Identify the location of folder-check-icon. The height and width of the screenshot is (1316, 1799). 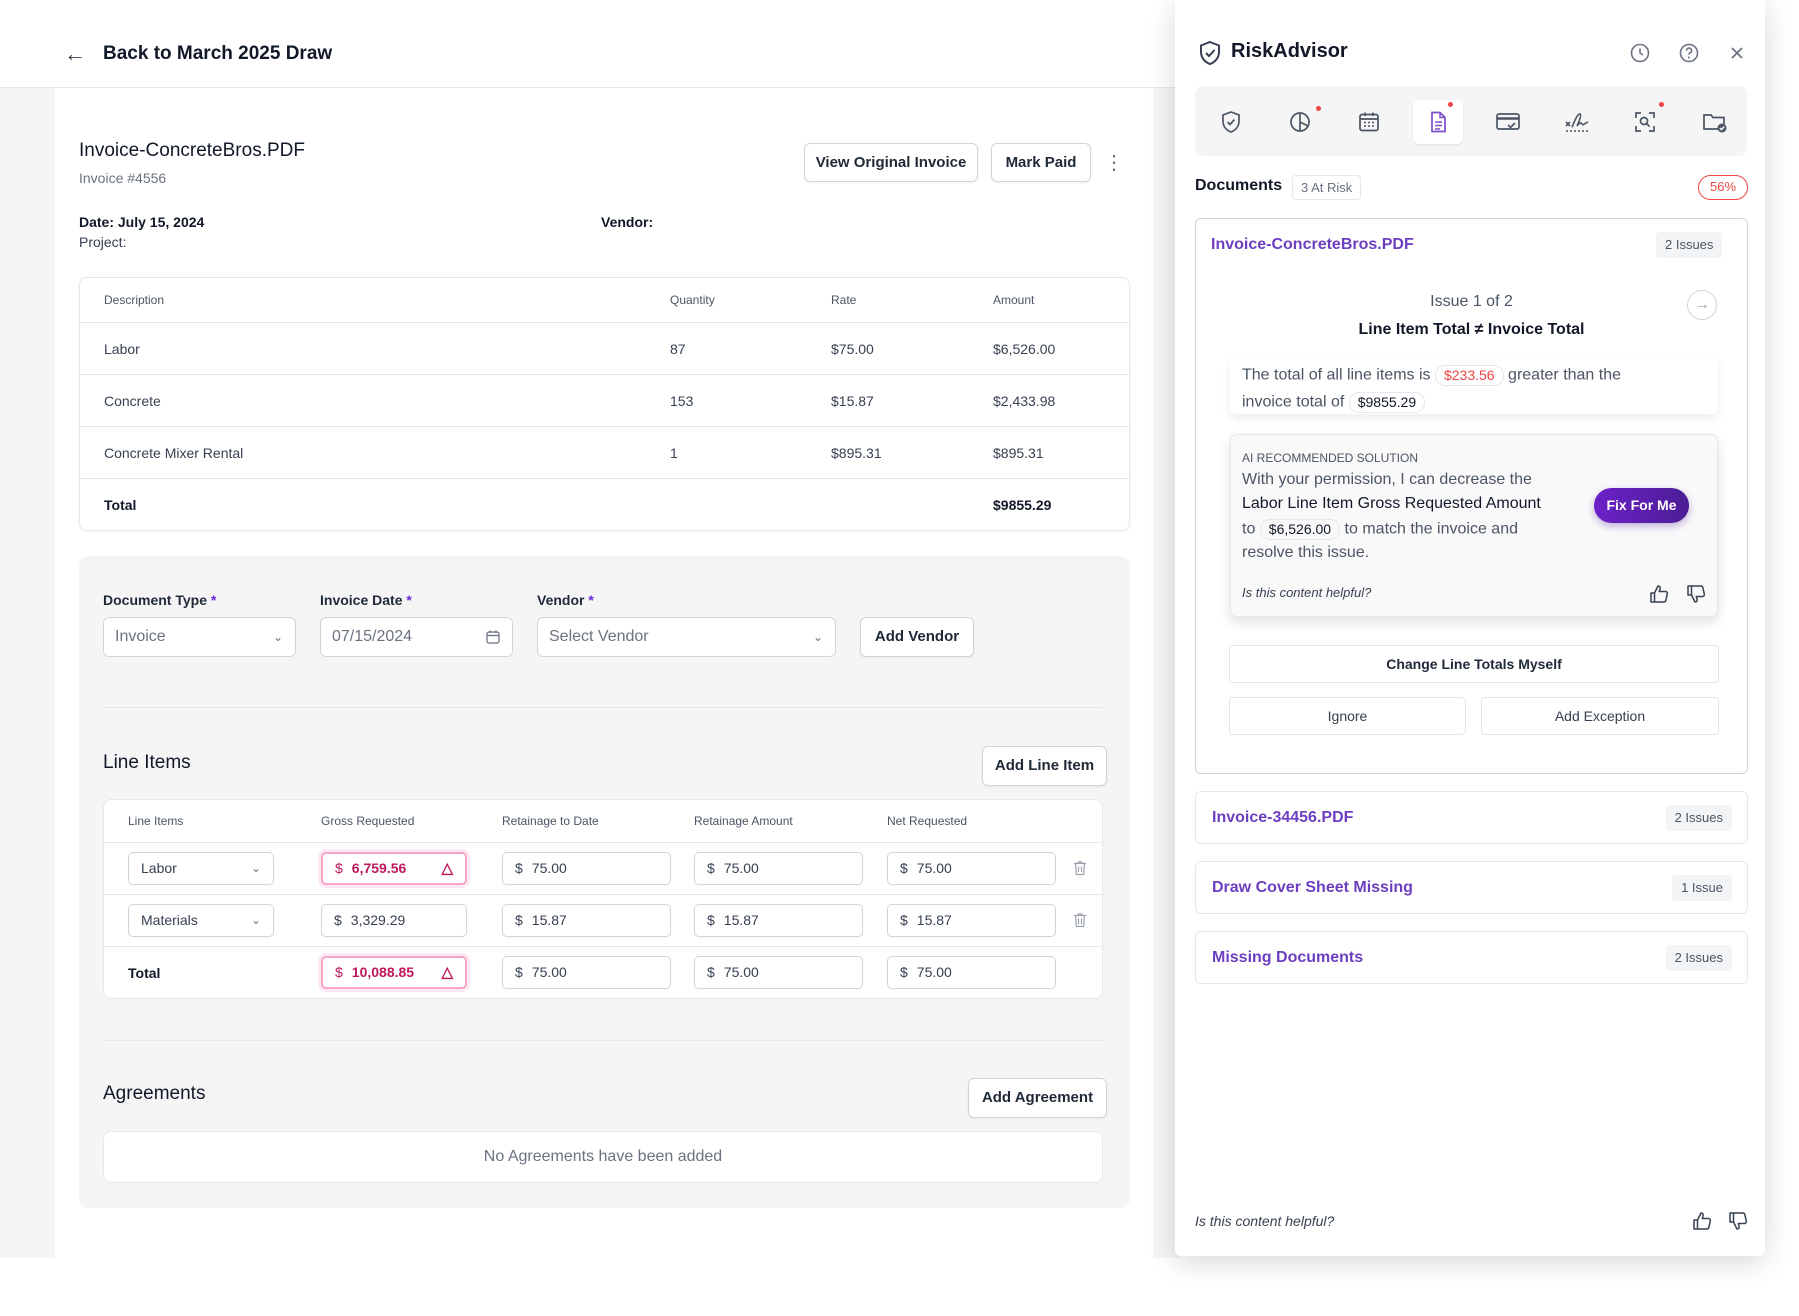
(1715, 123).